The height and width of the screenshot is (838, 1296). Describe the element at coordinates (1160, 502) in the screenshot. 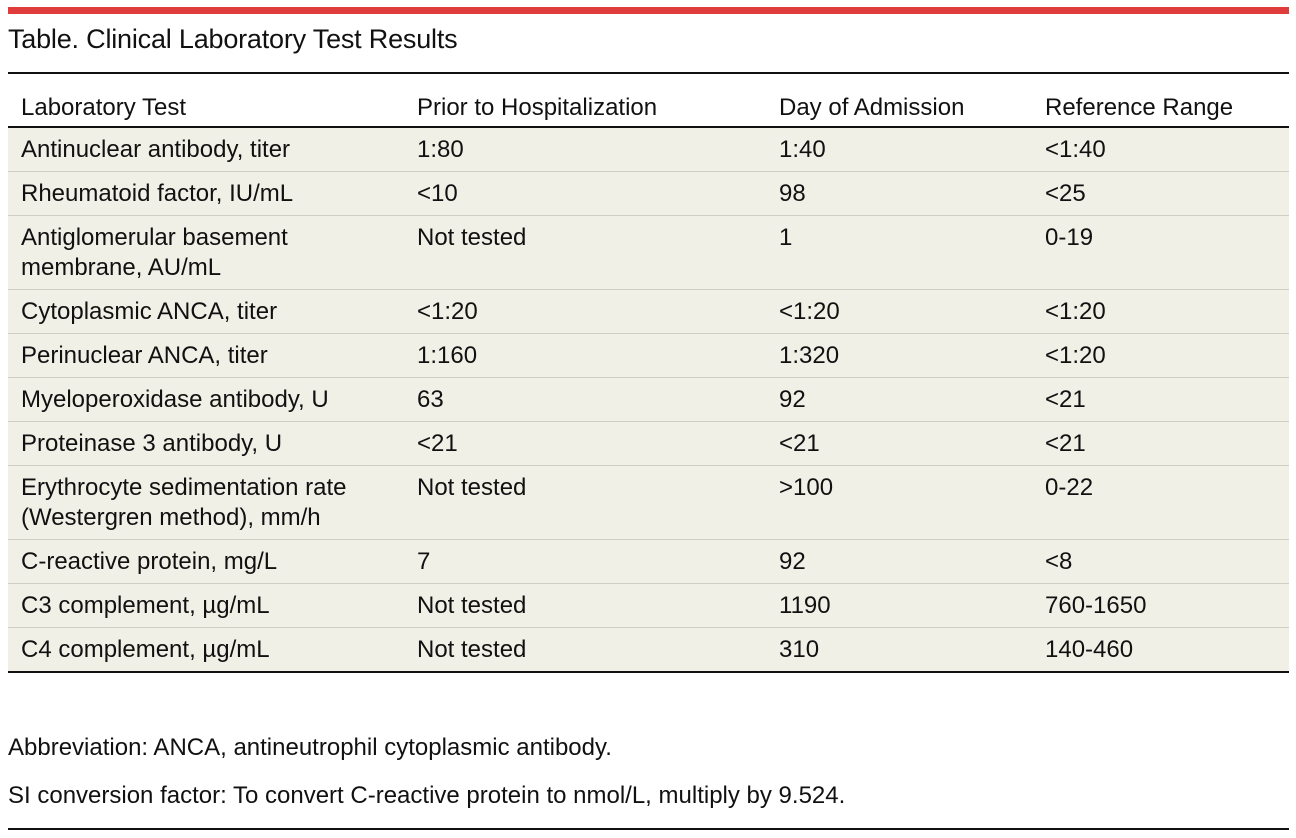

I see `cell-reference: 0-22` at that location.